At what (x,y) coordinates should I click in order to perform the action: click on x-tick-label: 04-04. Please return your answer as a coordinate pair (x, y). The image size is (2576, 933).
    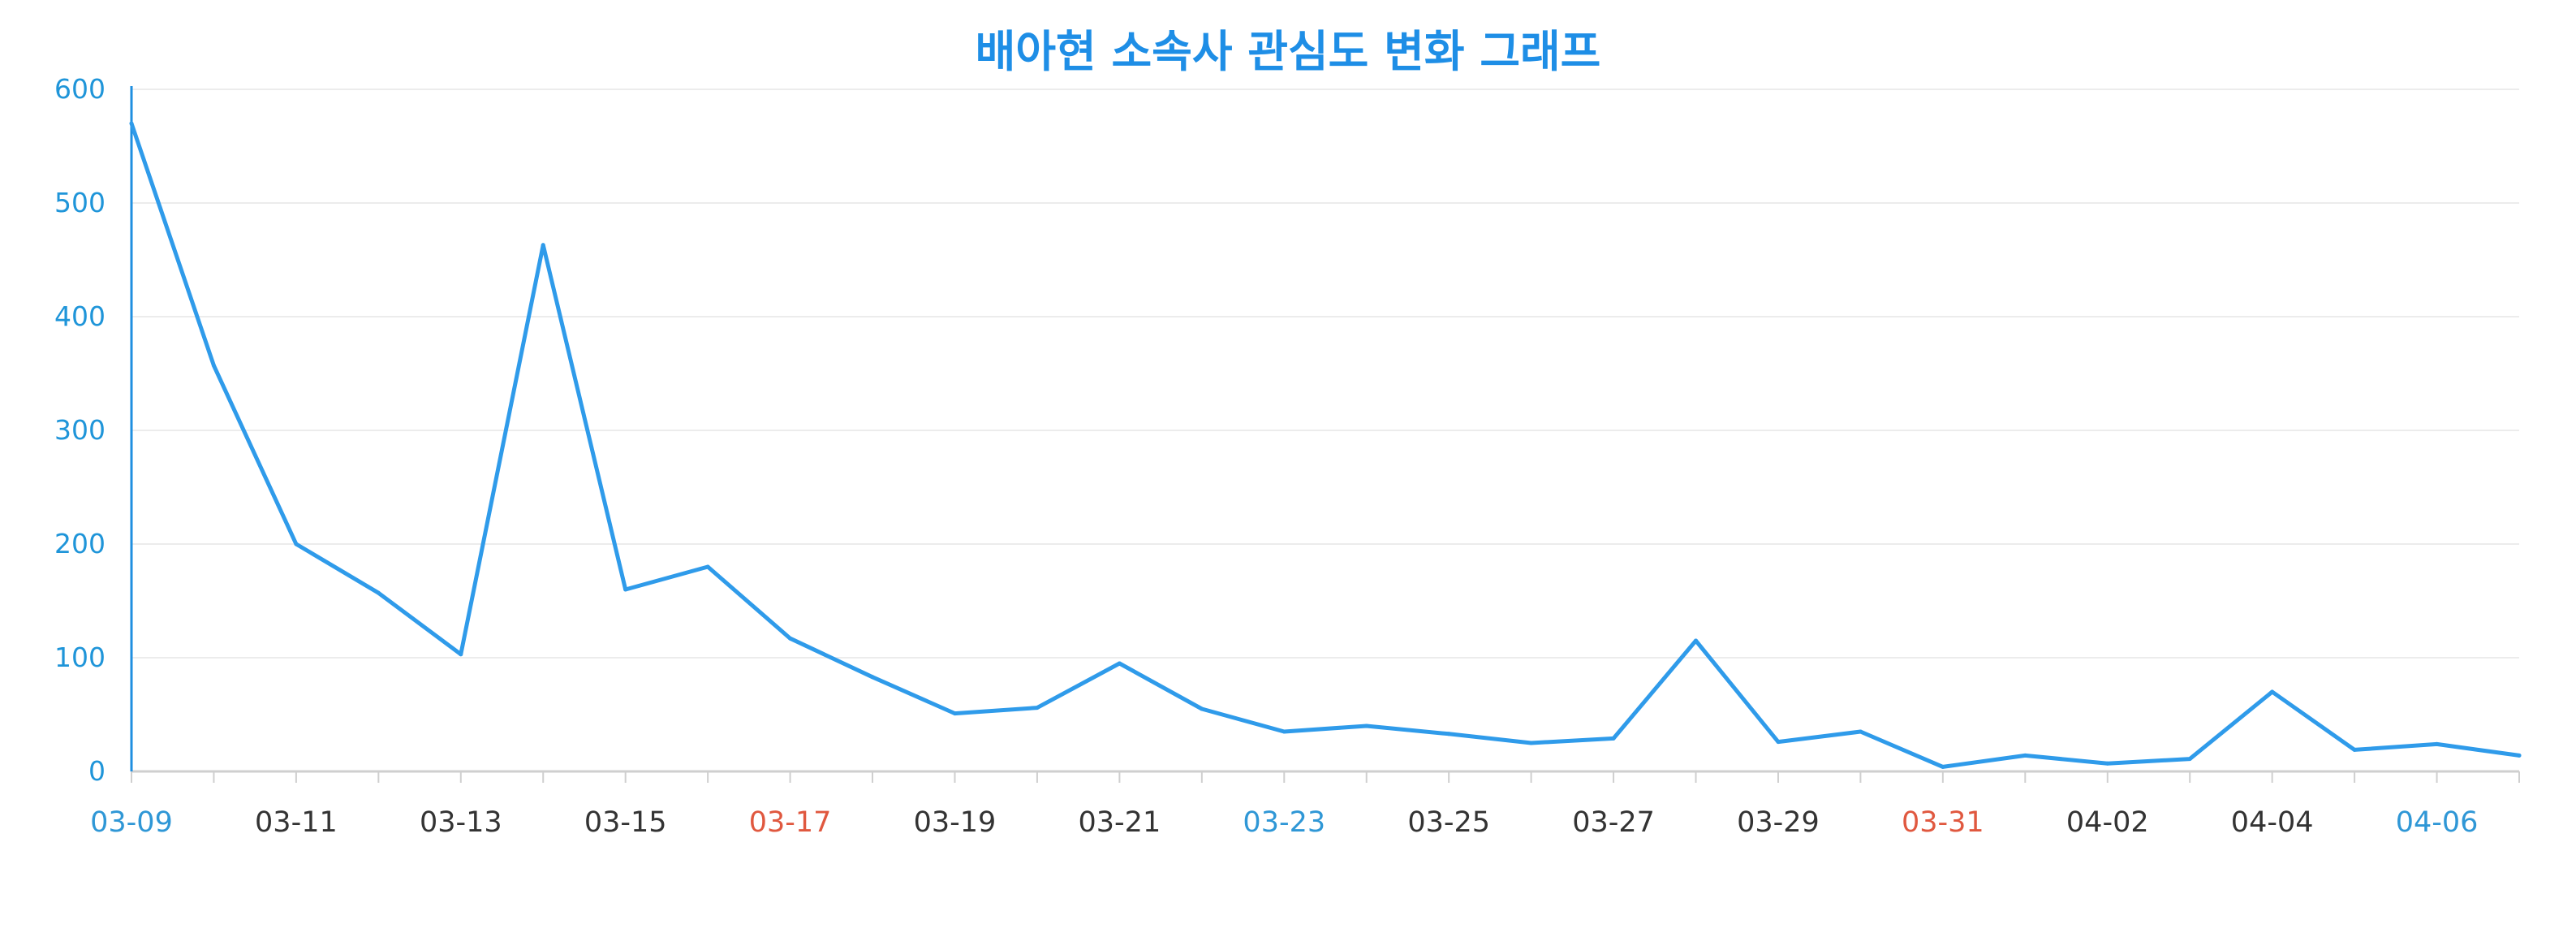
    Looking at the image, I should click on (2273, 822).